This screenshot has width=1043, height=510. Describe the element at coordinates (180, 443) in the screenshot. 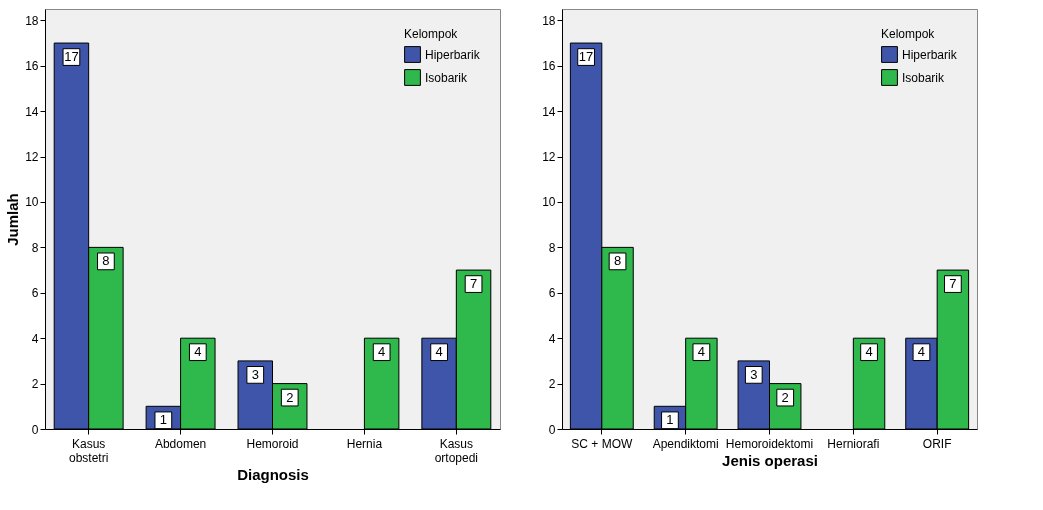

I see `x-tick-label: Abdomen` at that location.